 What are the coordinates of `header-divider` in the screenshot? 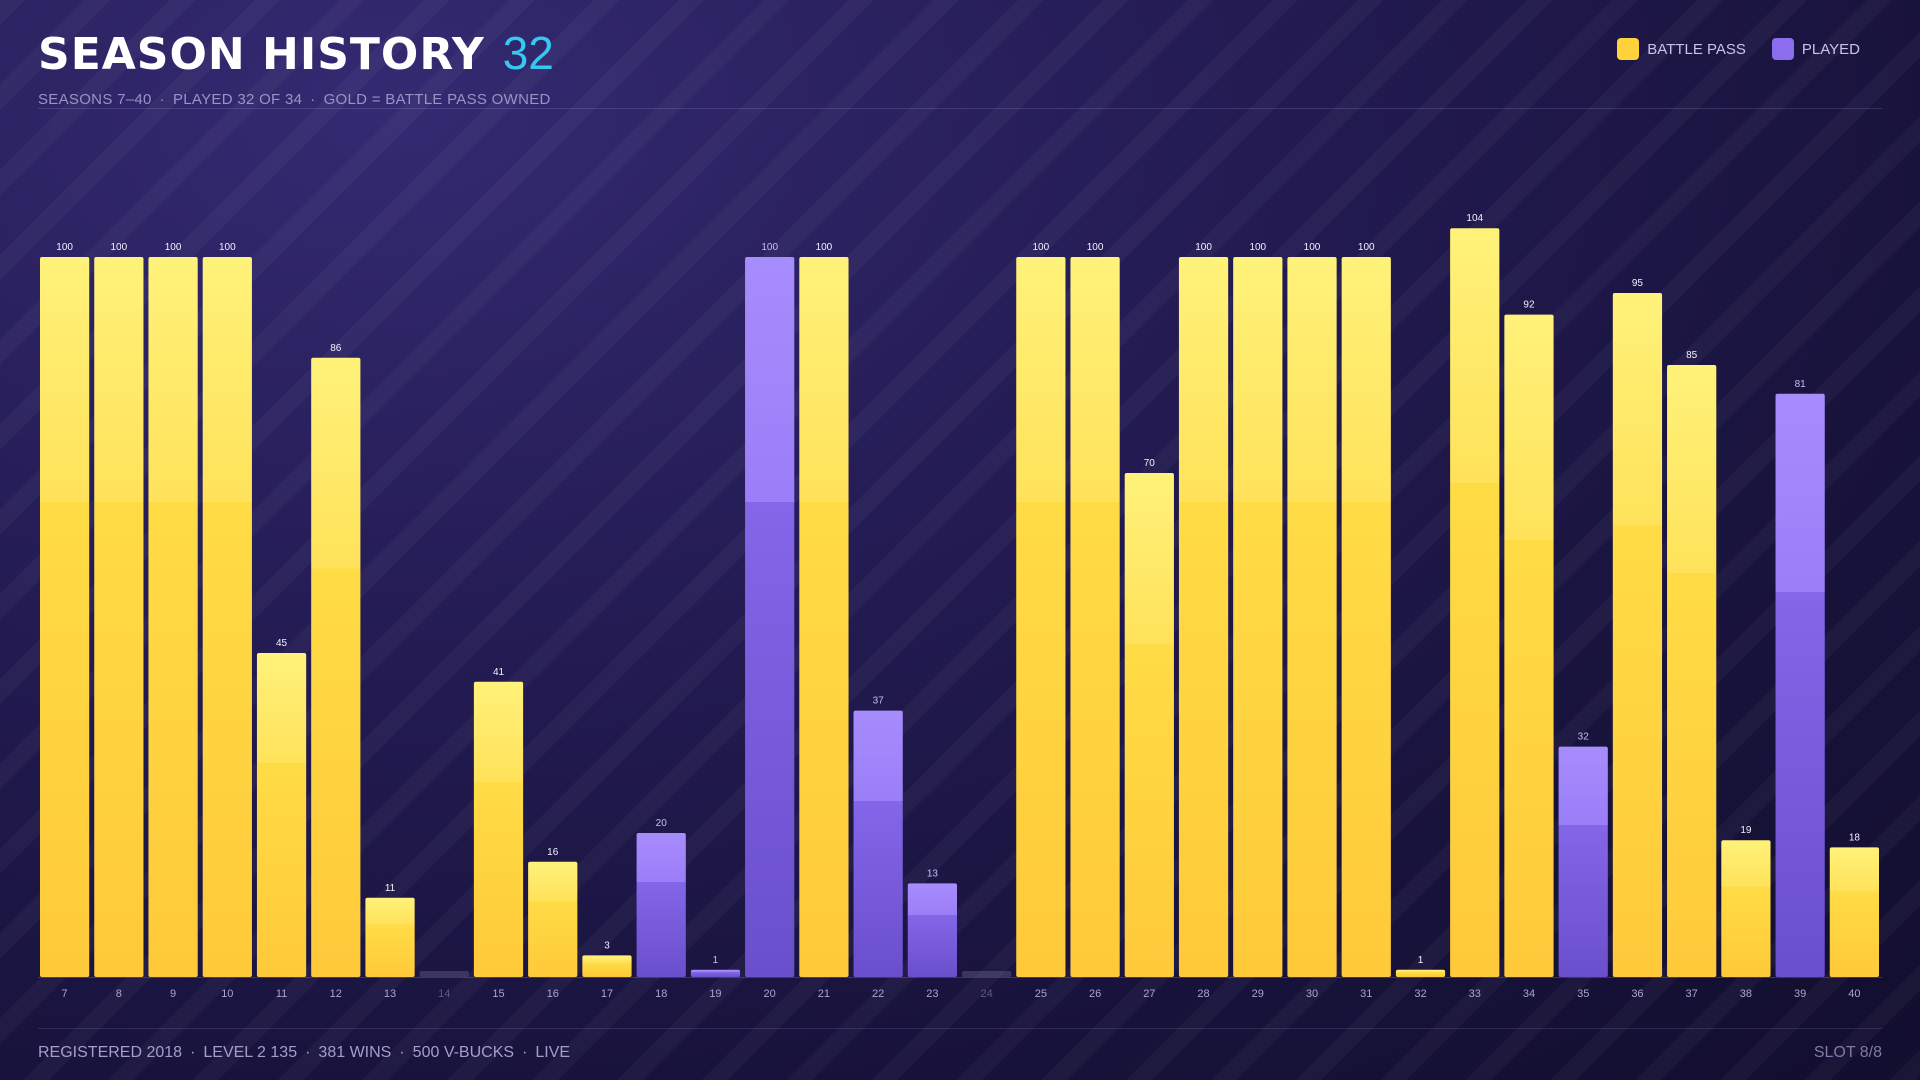 It's located at (960, 108).